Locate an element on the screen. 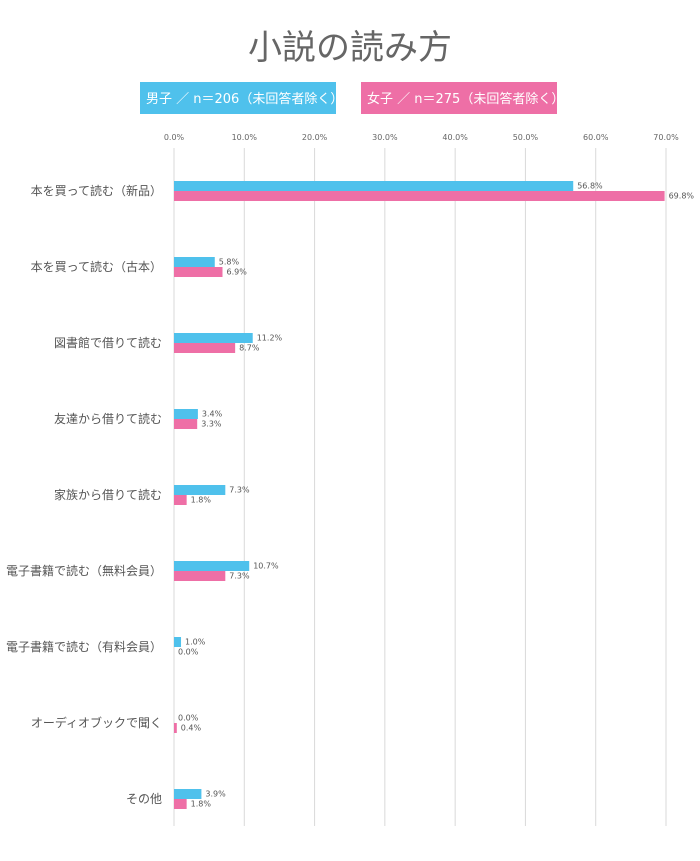 The width and height of the screenshot is (700, 861). category-label: オーディオブックで聞く is located at coordinates (96, 722).